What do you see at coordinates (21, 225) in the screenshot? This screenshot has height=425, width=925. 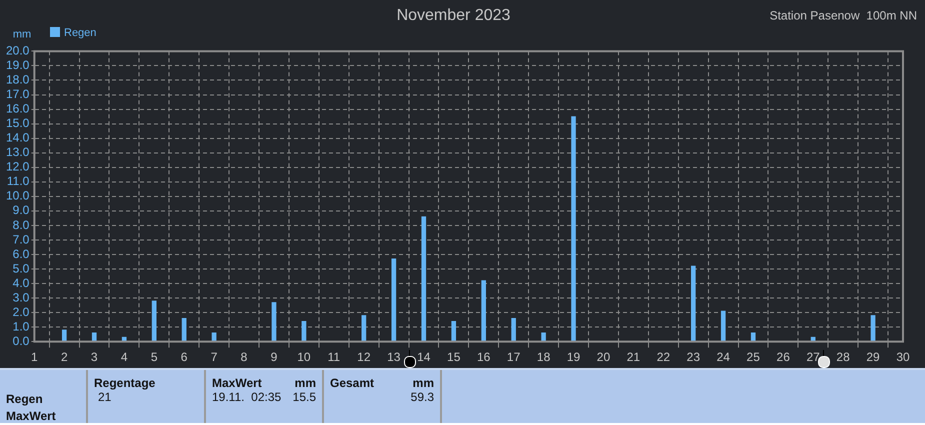 I see `y-tick-label: 8.0` at bounding box center [21, 225].